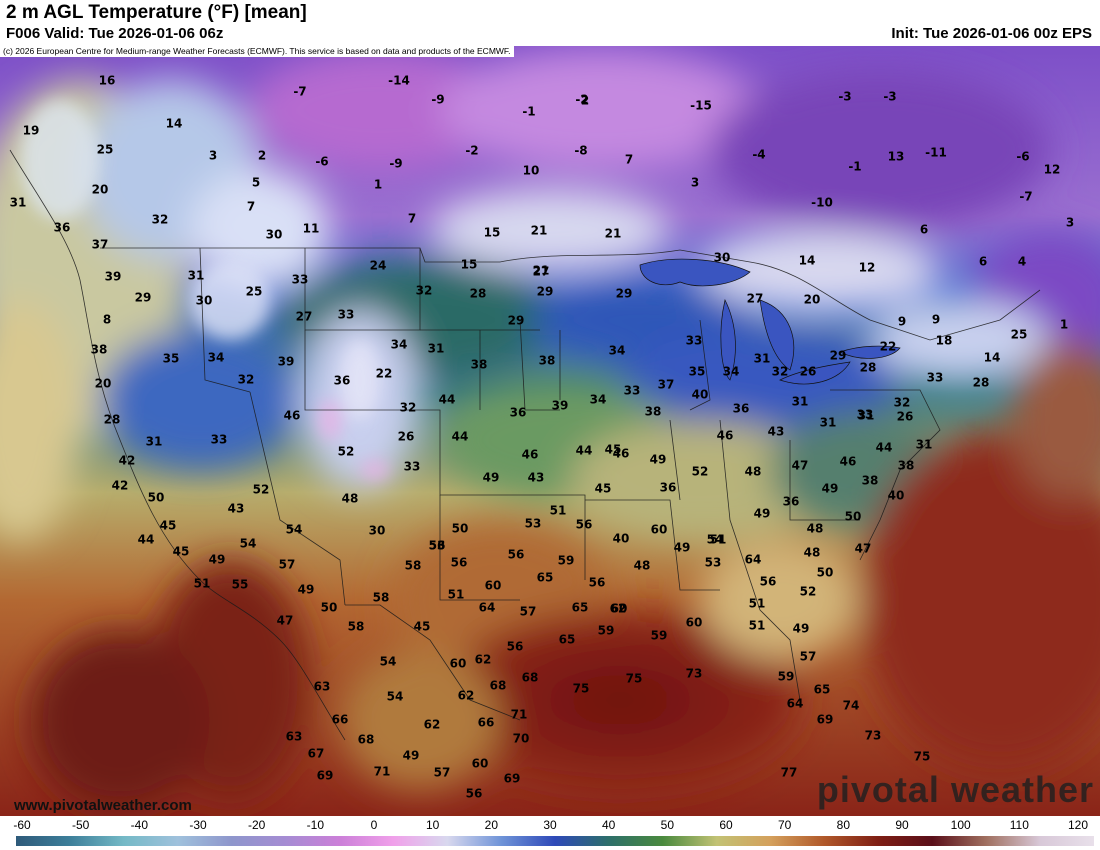 The height and width of the screenshot is (850, 1100). Describe the element at coordinates (103, 805) in the screenshot. I see `website-link: www.pivotalweather.com` at that location.